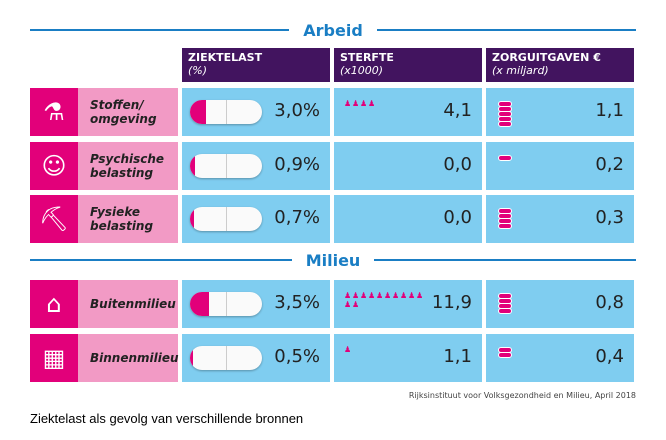  I want to click on header-zorguitgaven: ZORGUITGAVEN € (x miljard), so click(560, 65).